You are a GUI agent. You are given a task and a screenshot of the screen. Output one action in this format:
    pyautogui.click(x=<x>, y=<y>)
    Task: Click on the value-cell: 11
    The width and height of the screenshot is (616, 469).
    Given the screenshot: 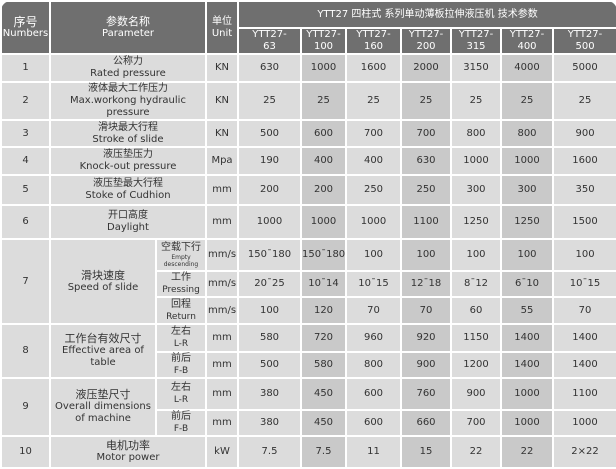 What is the action you would take?
    pyautogui.click(x=373, y=452)
    